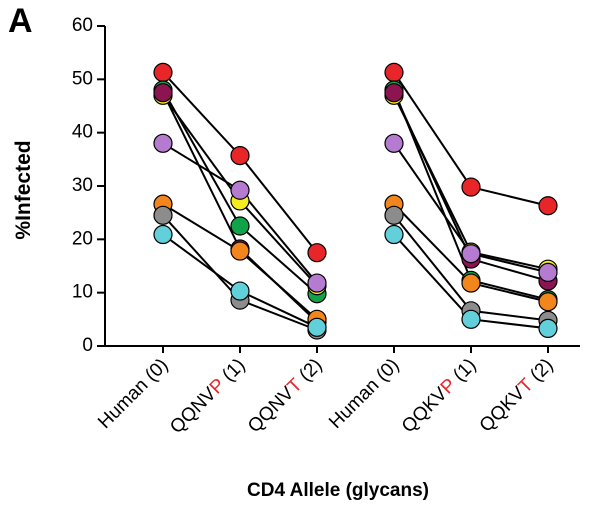 Image resolution: width=592 pixels, height=514 pixels. Describe the element at coordinates (285, 396) in the screenshot. I see `x-tick-label: QQNVT (2)` at that location.